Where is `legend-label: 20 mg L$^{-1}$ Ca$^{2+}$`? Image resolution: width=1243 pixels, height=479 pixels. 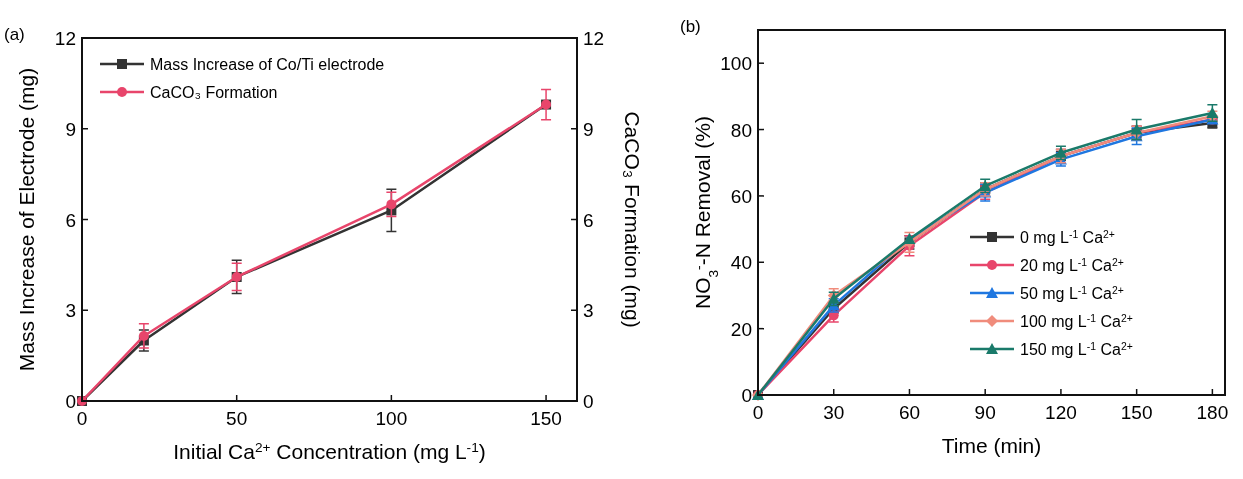 legend-label: 20 mg L$^{-1}$ Ca$^{2+}$ is located at coordinates (1072, 265).